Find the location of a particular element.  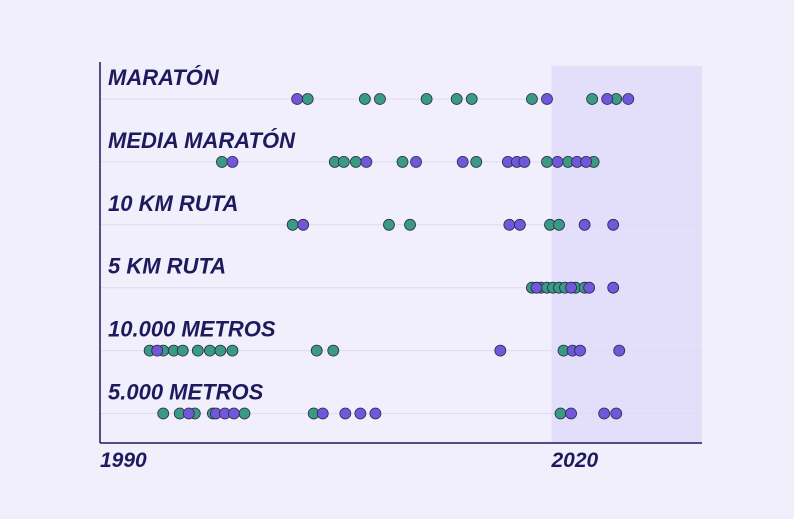

x-tick-label: 1990 is located at coordinates (123, 460).